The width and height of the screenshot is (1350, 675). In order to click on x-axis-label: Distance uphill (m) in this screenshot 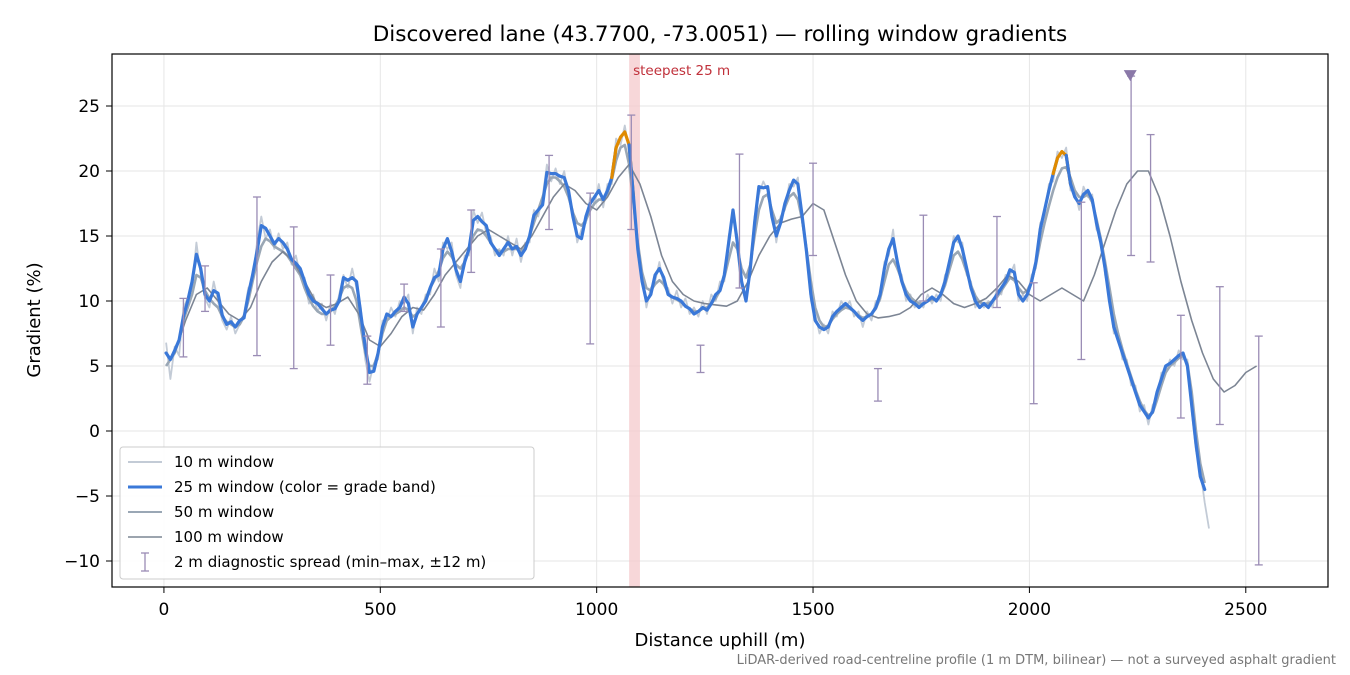, I will do `click(720, 640)`.